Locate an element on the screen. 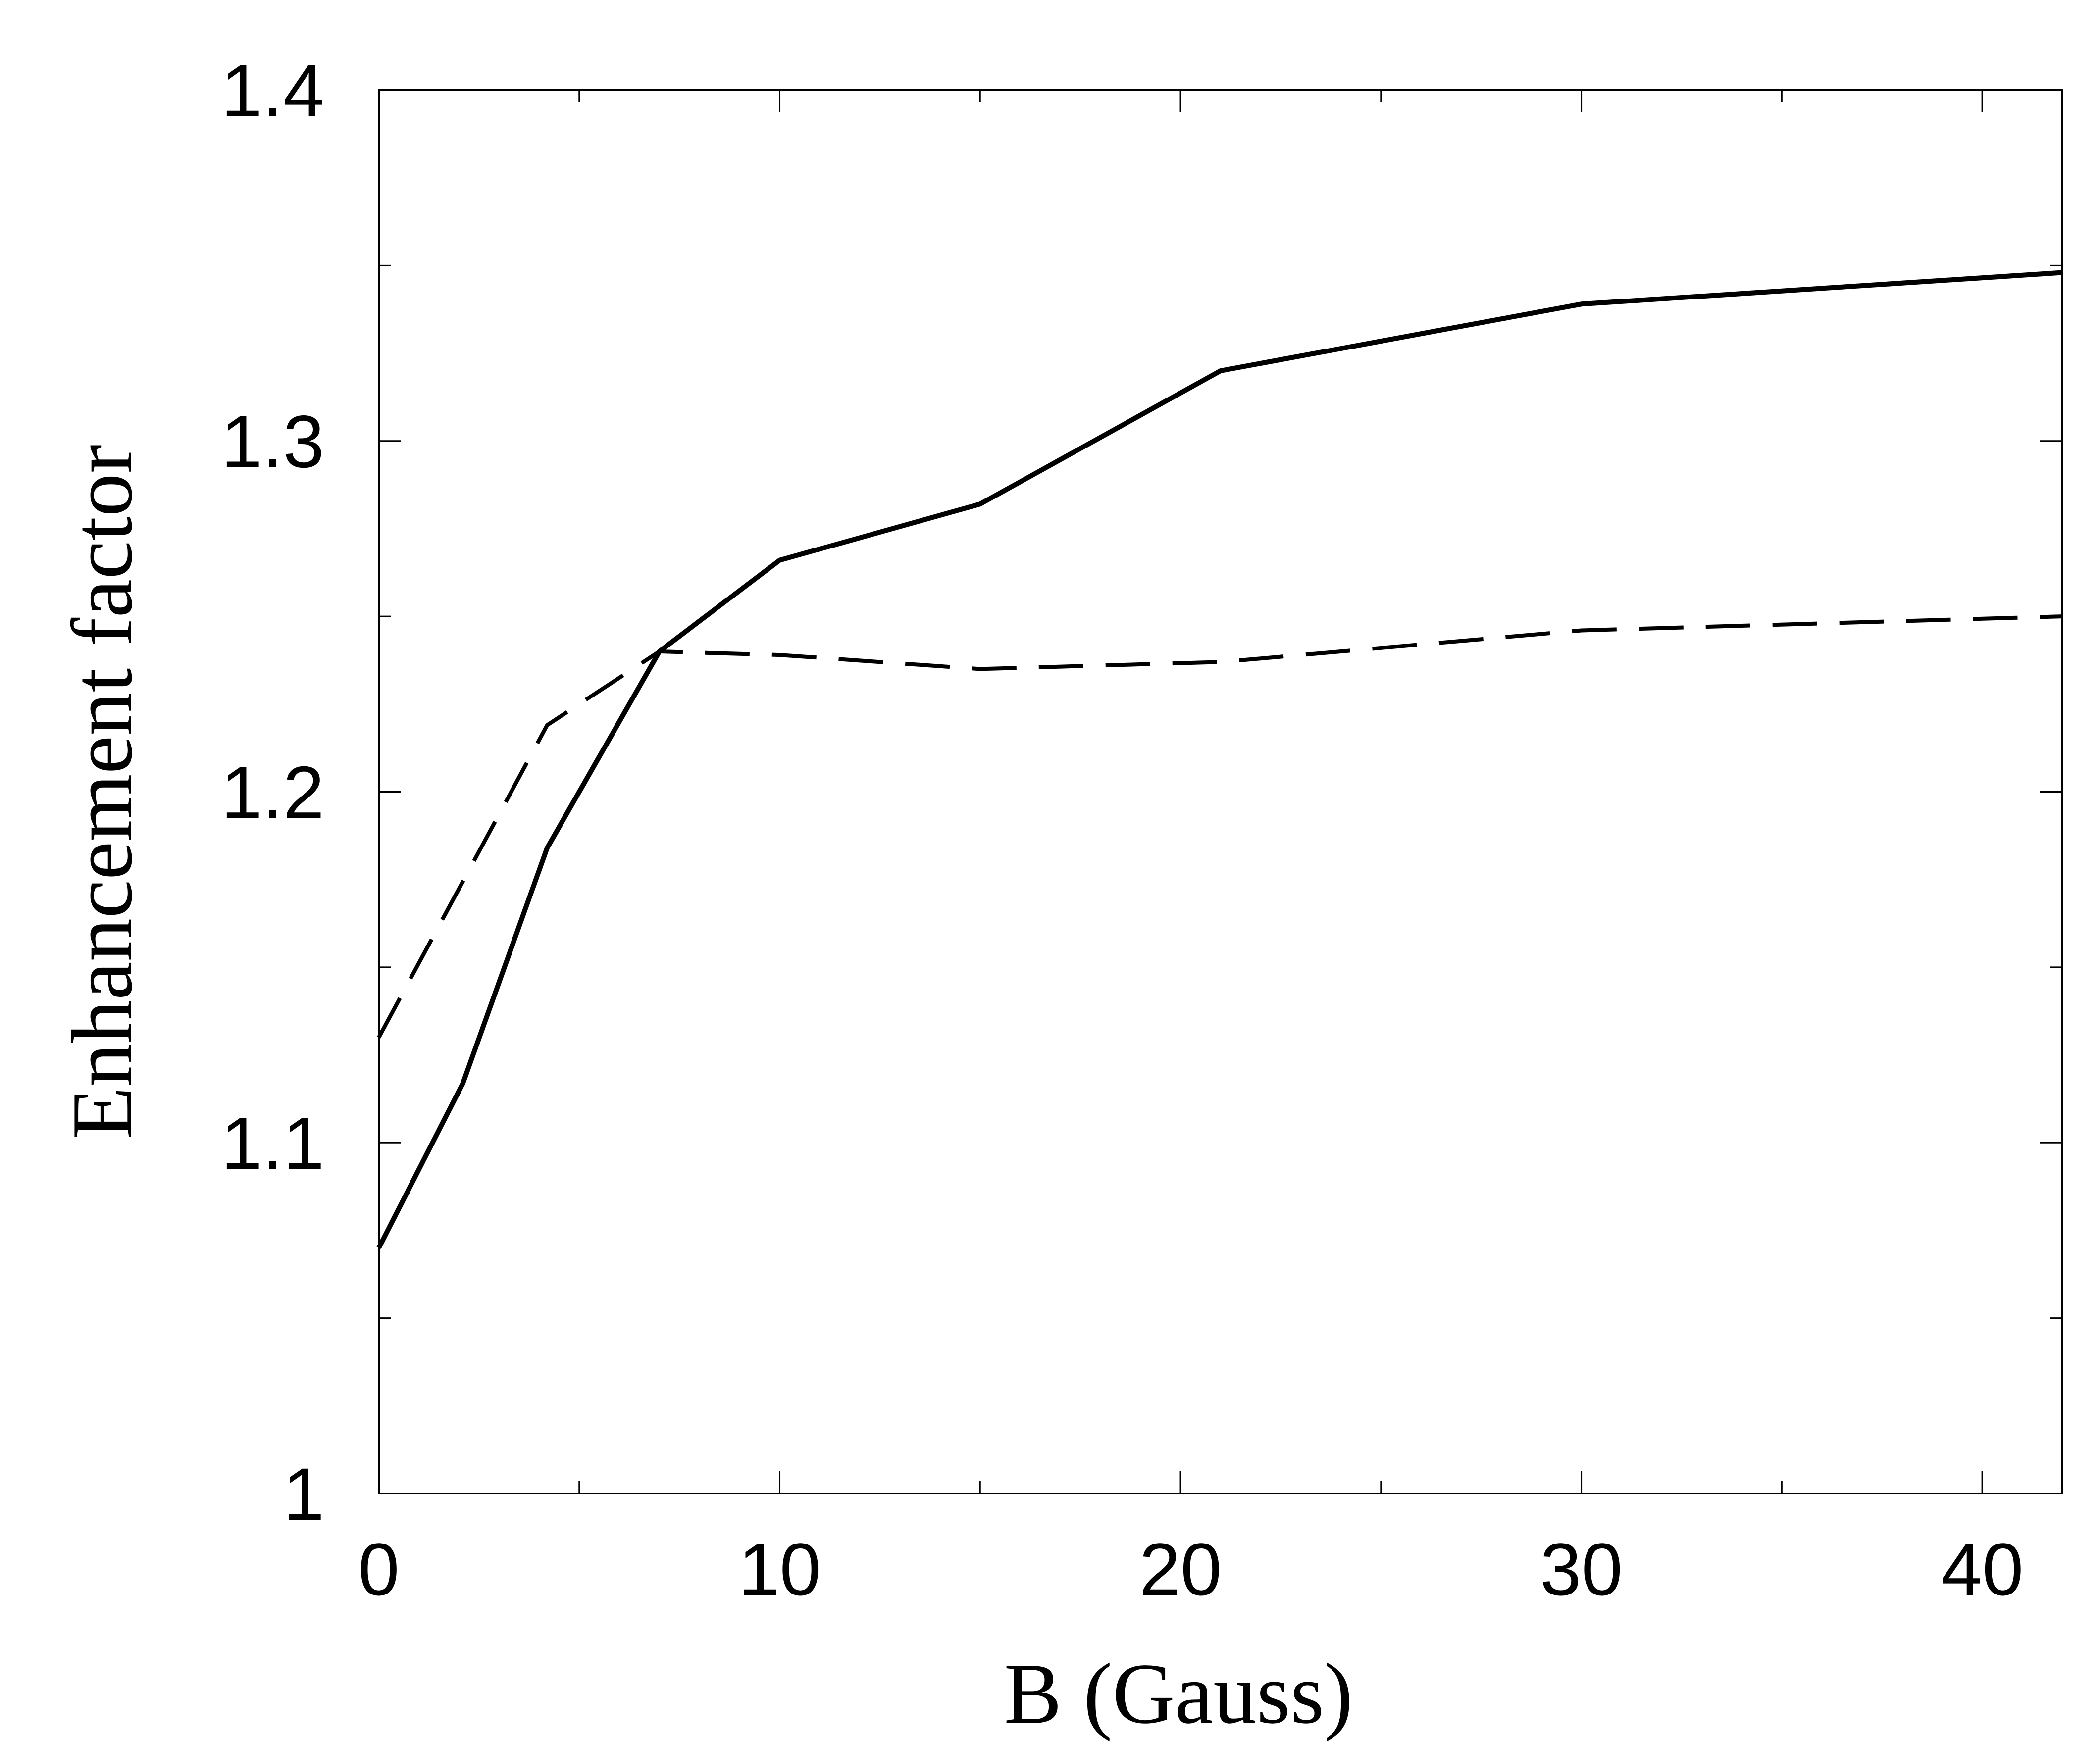 Image resolution: width=2100 pixels, height=1743 pixels. y-tick-label: 1.2 is located at coordinates (272, 792).